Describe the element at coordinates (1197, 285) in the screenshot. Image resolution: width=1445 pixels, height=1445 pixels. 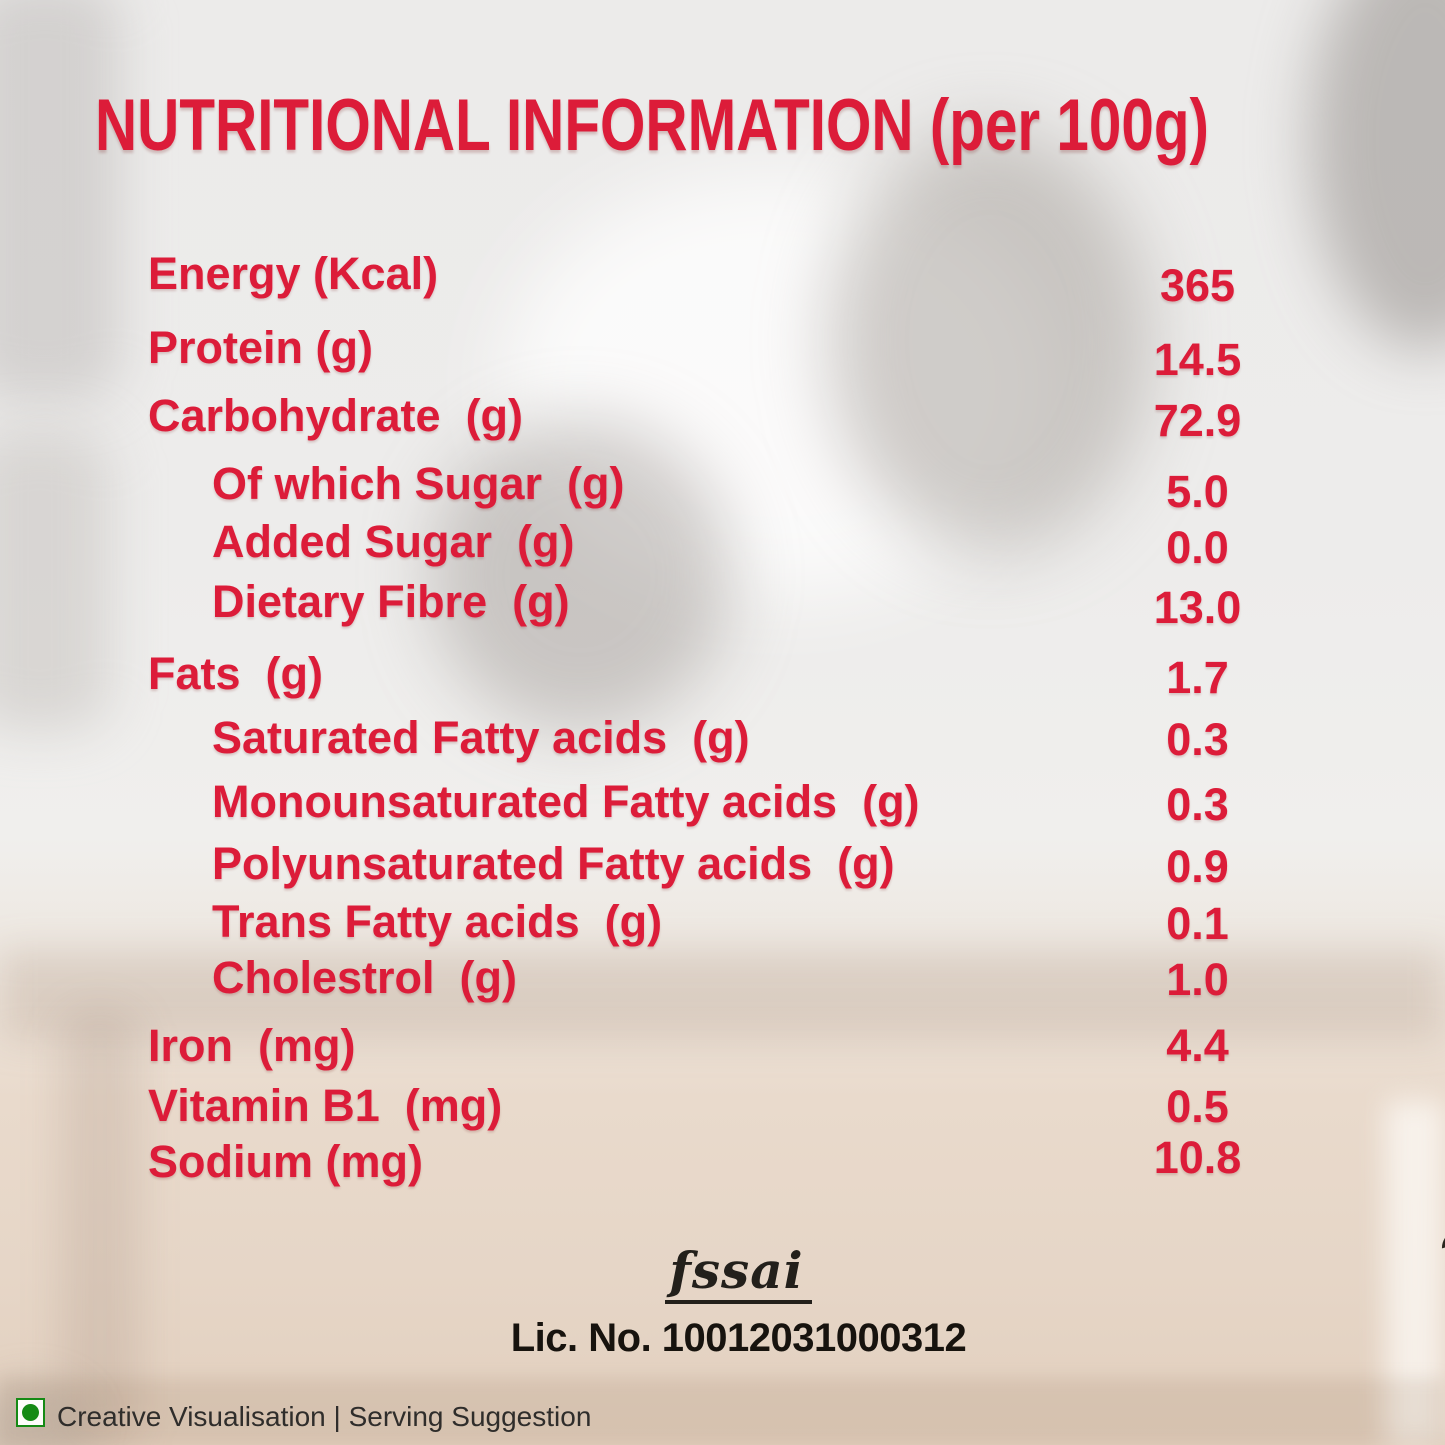
I see `nutrient-value: 365` at that location.